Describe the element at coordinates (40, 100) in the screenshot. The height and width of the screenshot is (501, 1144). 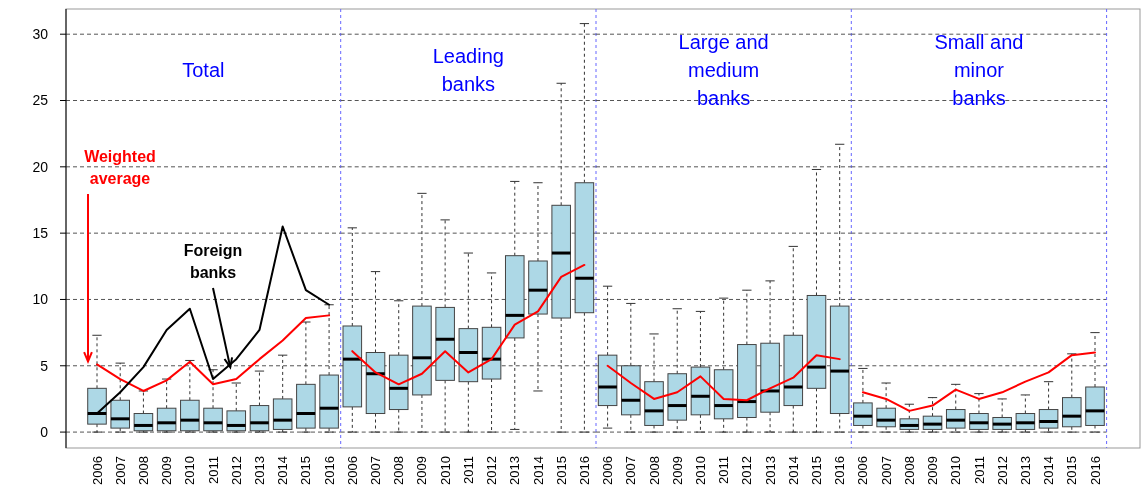
I see `y-tick-label: 25` at that location.